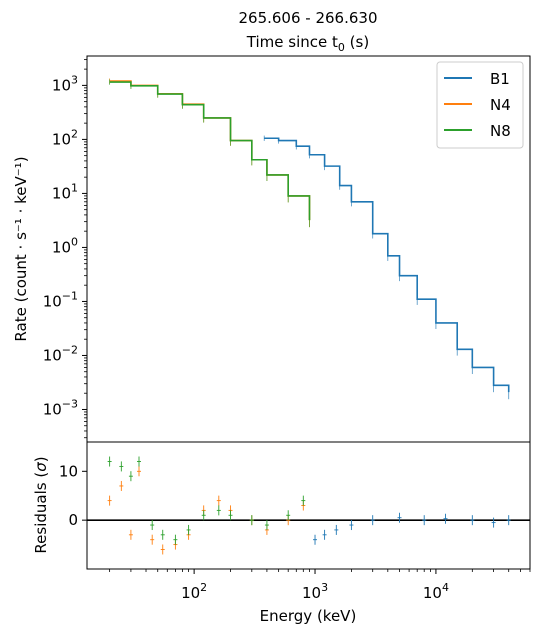 The image size is (538, 634). Describe the element at coordinates (61, 193) in the screenshot. I see `y-tick-label-2-base: 10` at that location.